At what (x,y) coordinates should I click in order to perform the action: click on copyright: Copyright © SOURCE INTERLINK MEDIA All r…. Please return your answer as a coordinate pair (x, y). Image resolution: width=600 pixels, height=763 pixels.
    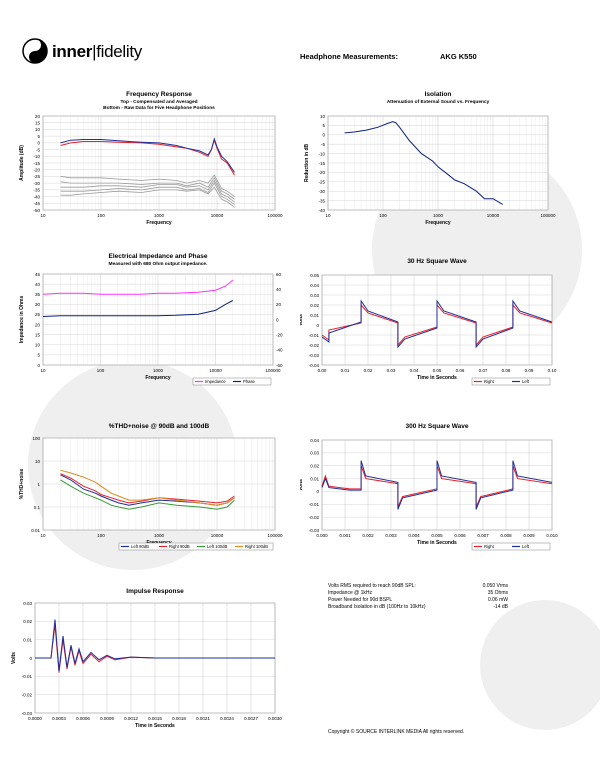
    Looking at the image, I should click on (396, 732).